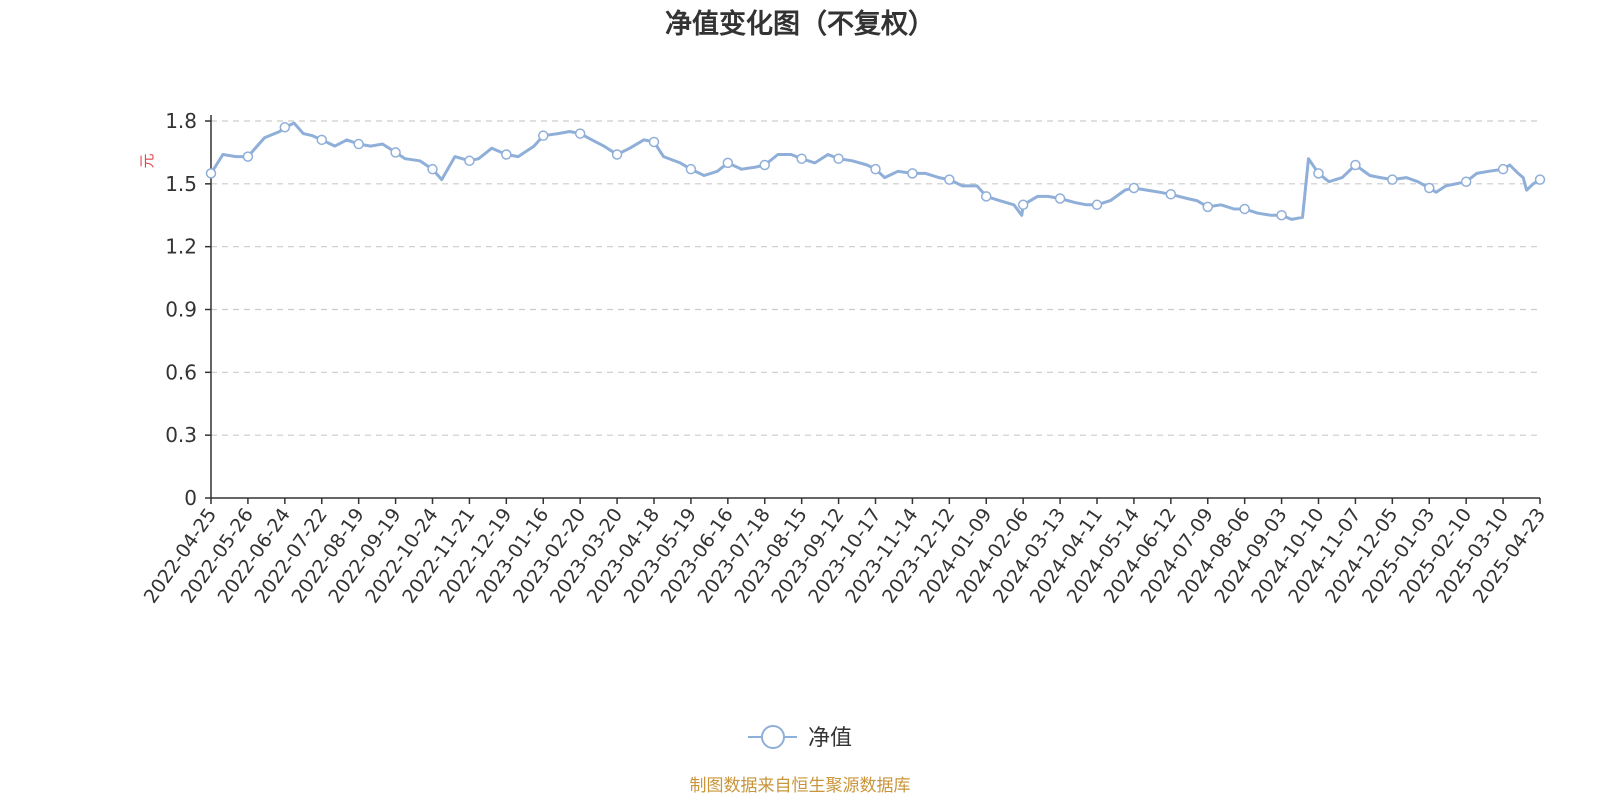 This screenshot has width=1600, height=800. What do you see at coordinates (181, 372) in the screenshot?
I see `y-tick-label: 0.6` at bounding box center [181, 372].